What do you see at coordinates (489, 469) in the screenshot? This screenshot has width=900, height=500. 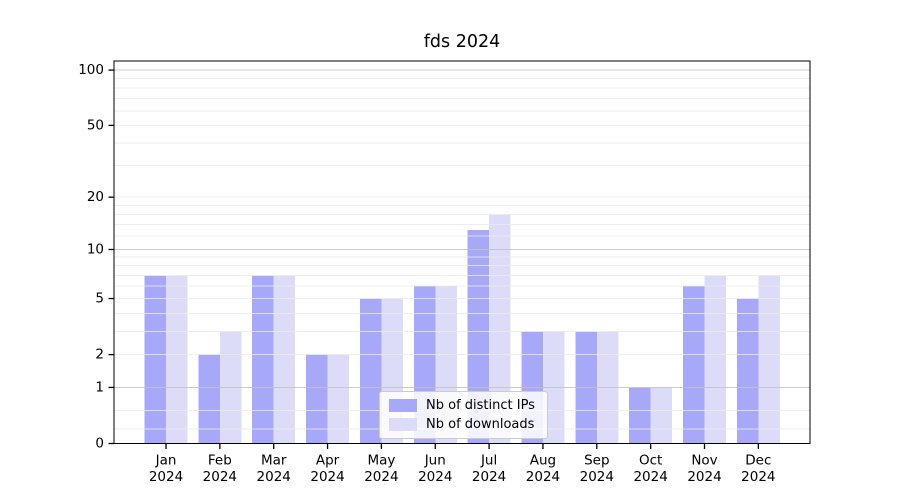 I see `x-tick-label: Jul 2024` at bounding box center [489, 469].